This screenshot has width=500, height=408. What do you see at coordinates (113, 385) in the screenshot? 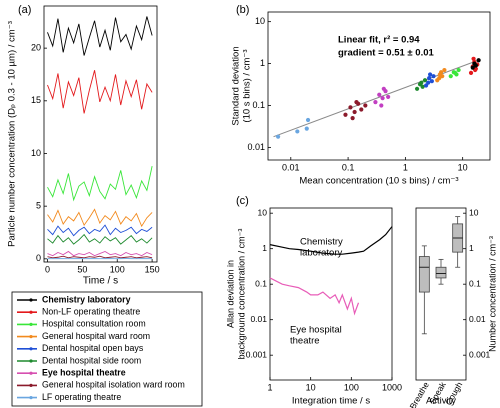
I see `legend-label: General hospital isolation ward room` at bounding box center [113, 385].